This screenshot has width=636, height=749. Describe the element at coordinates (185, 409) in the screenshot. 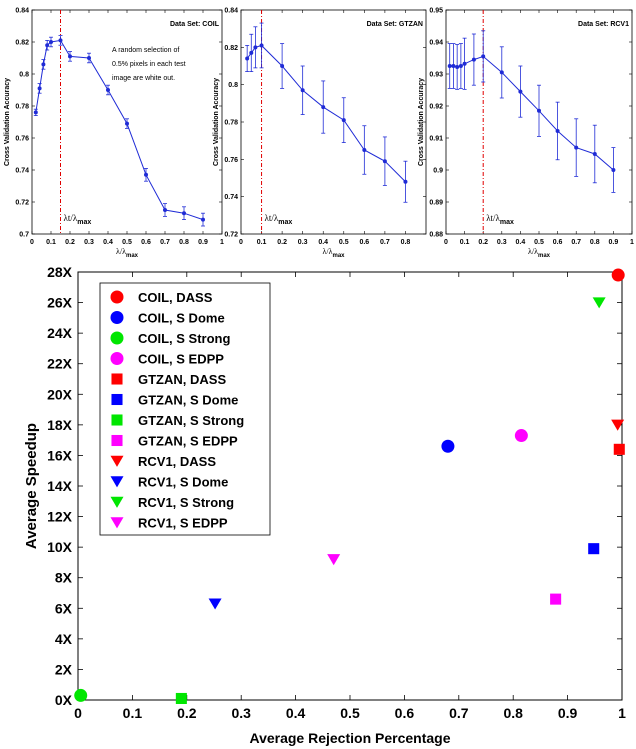

I see `legend-box` at that location.